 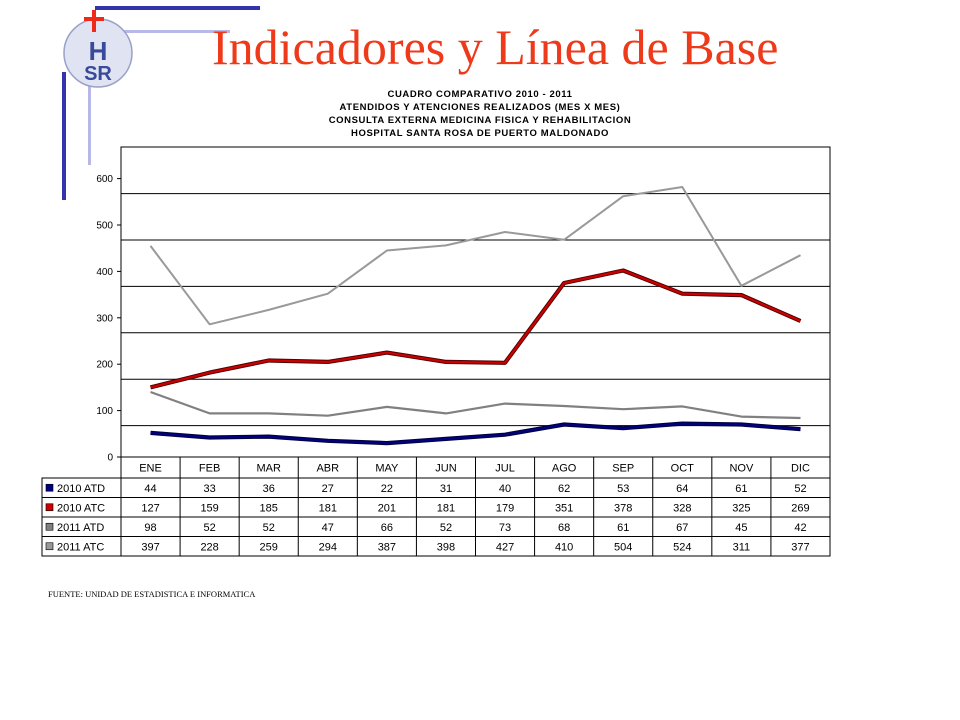 I want to click on data-table-value: 22, so click(x=387, y=489).